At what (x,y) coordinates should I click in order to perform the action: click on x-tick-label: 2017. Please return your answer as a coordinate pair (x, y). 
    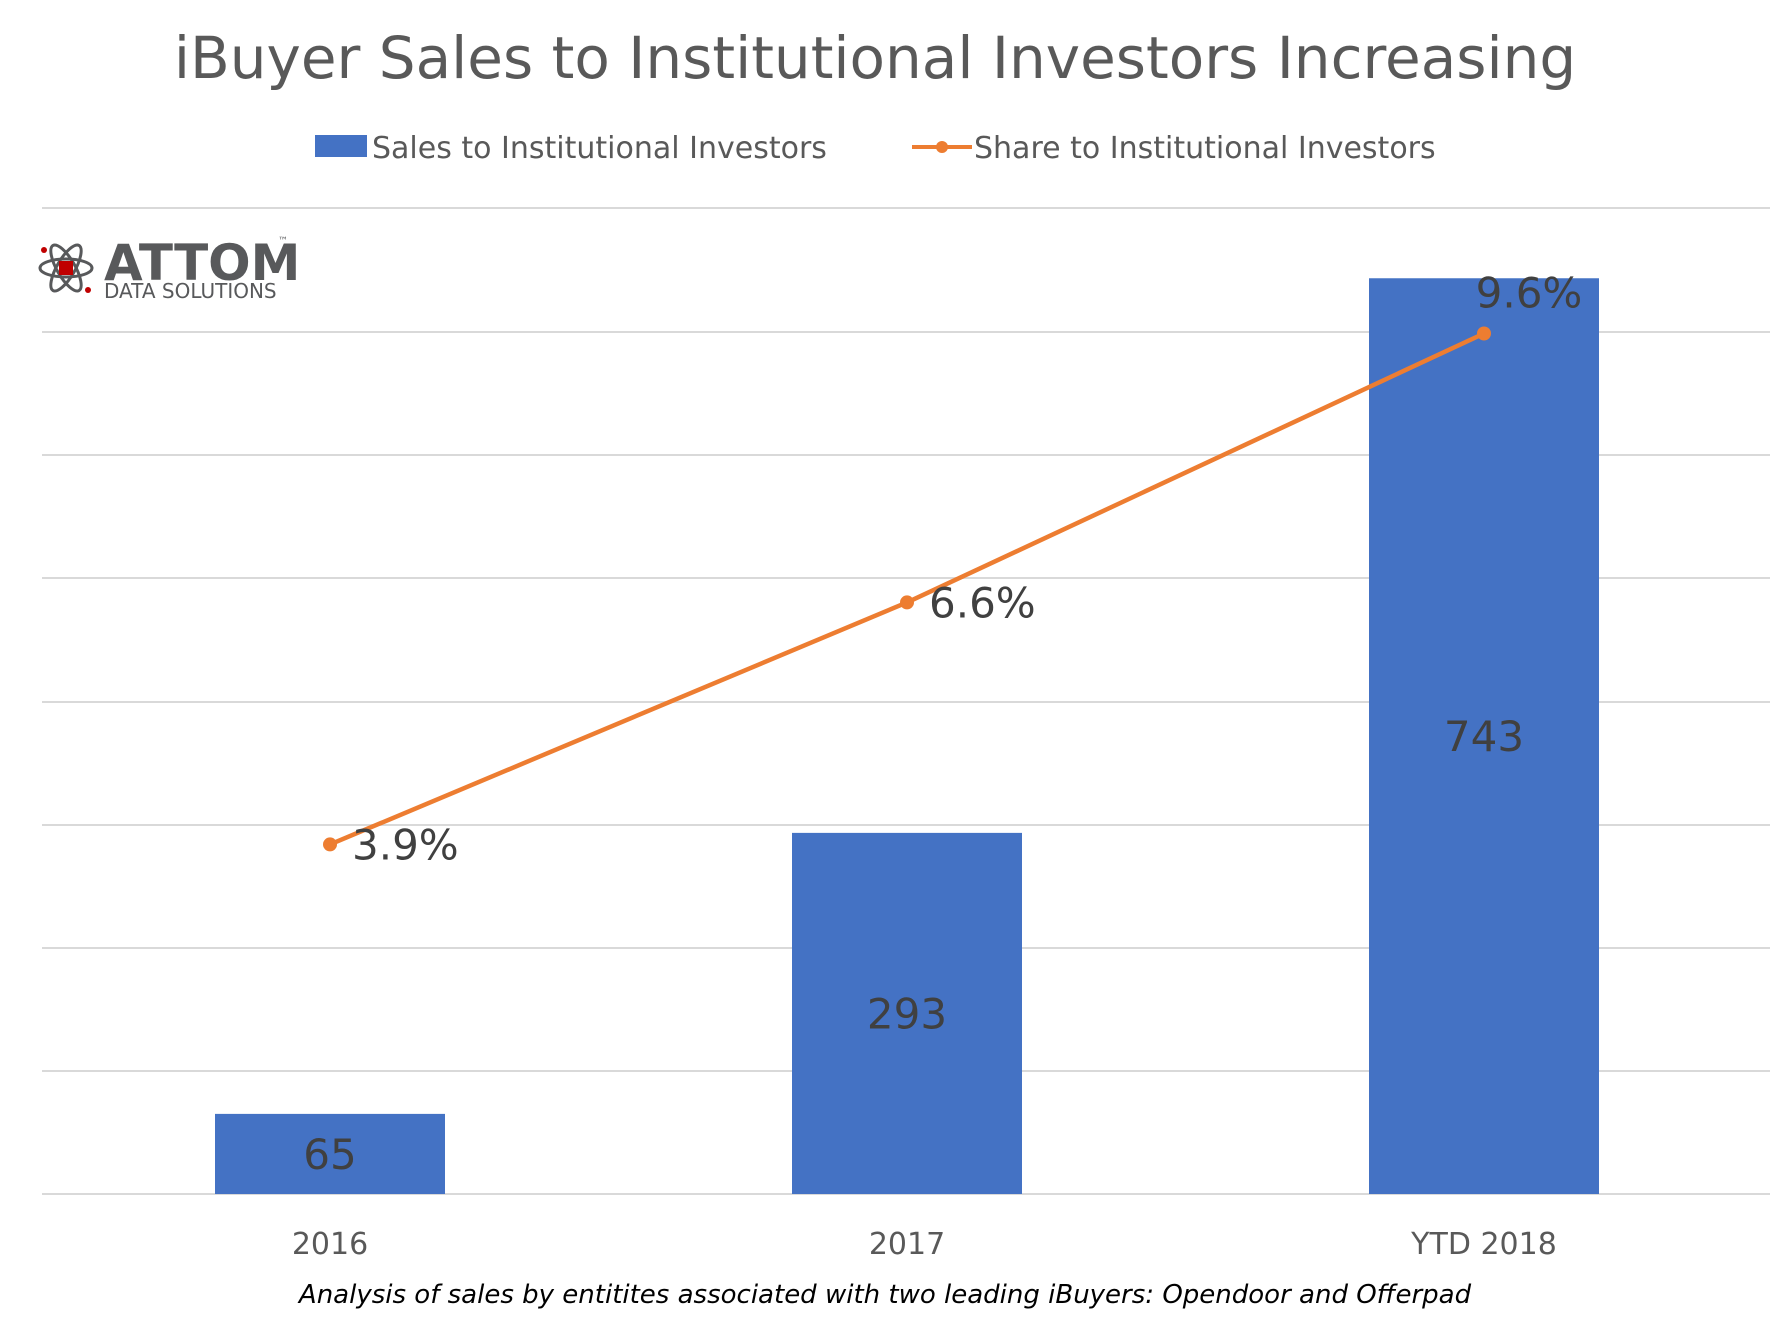
    Looking at the image, I should click on (907, 1244).